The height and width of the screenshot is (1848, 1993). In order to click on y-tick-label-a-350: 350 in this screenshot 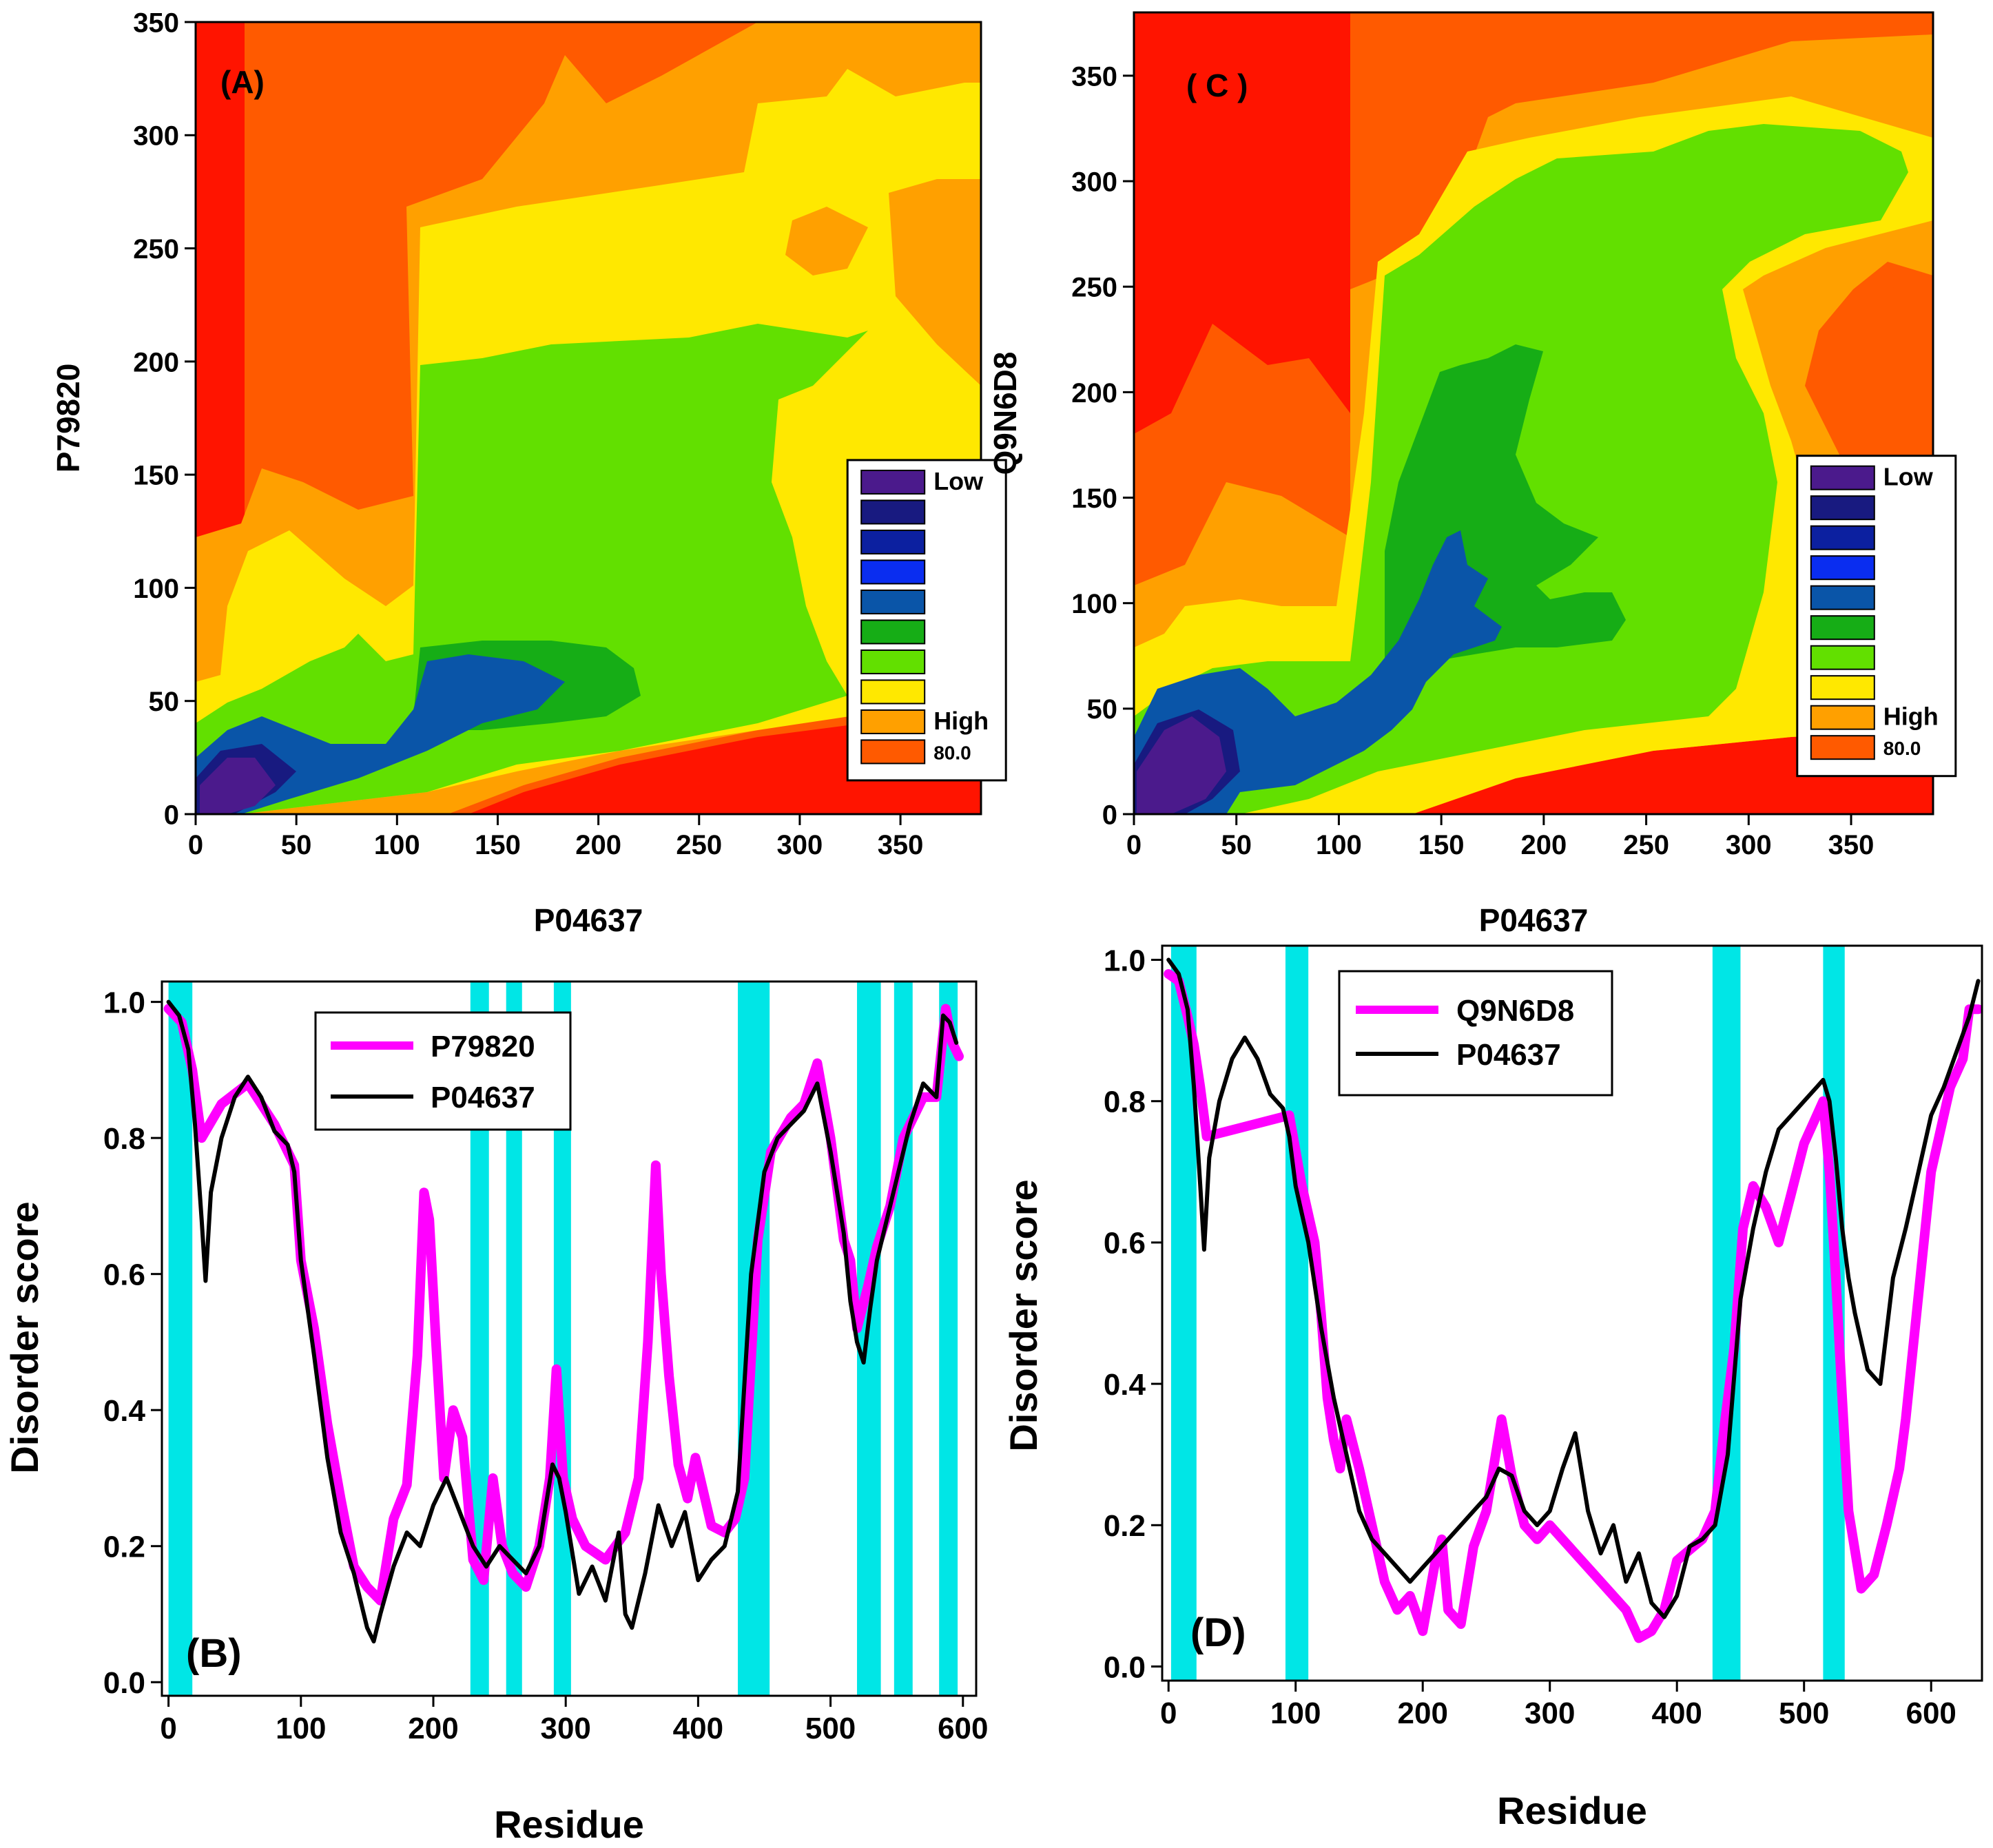, I will do `click(156, 23)`.